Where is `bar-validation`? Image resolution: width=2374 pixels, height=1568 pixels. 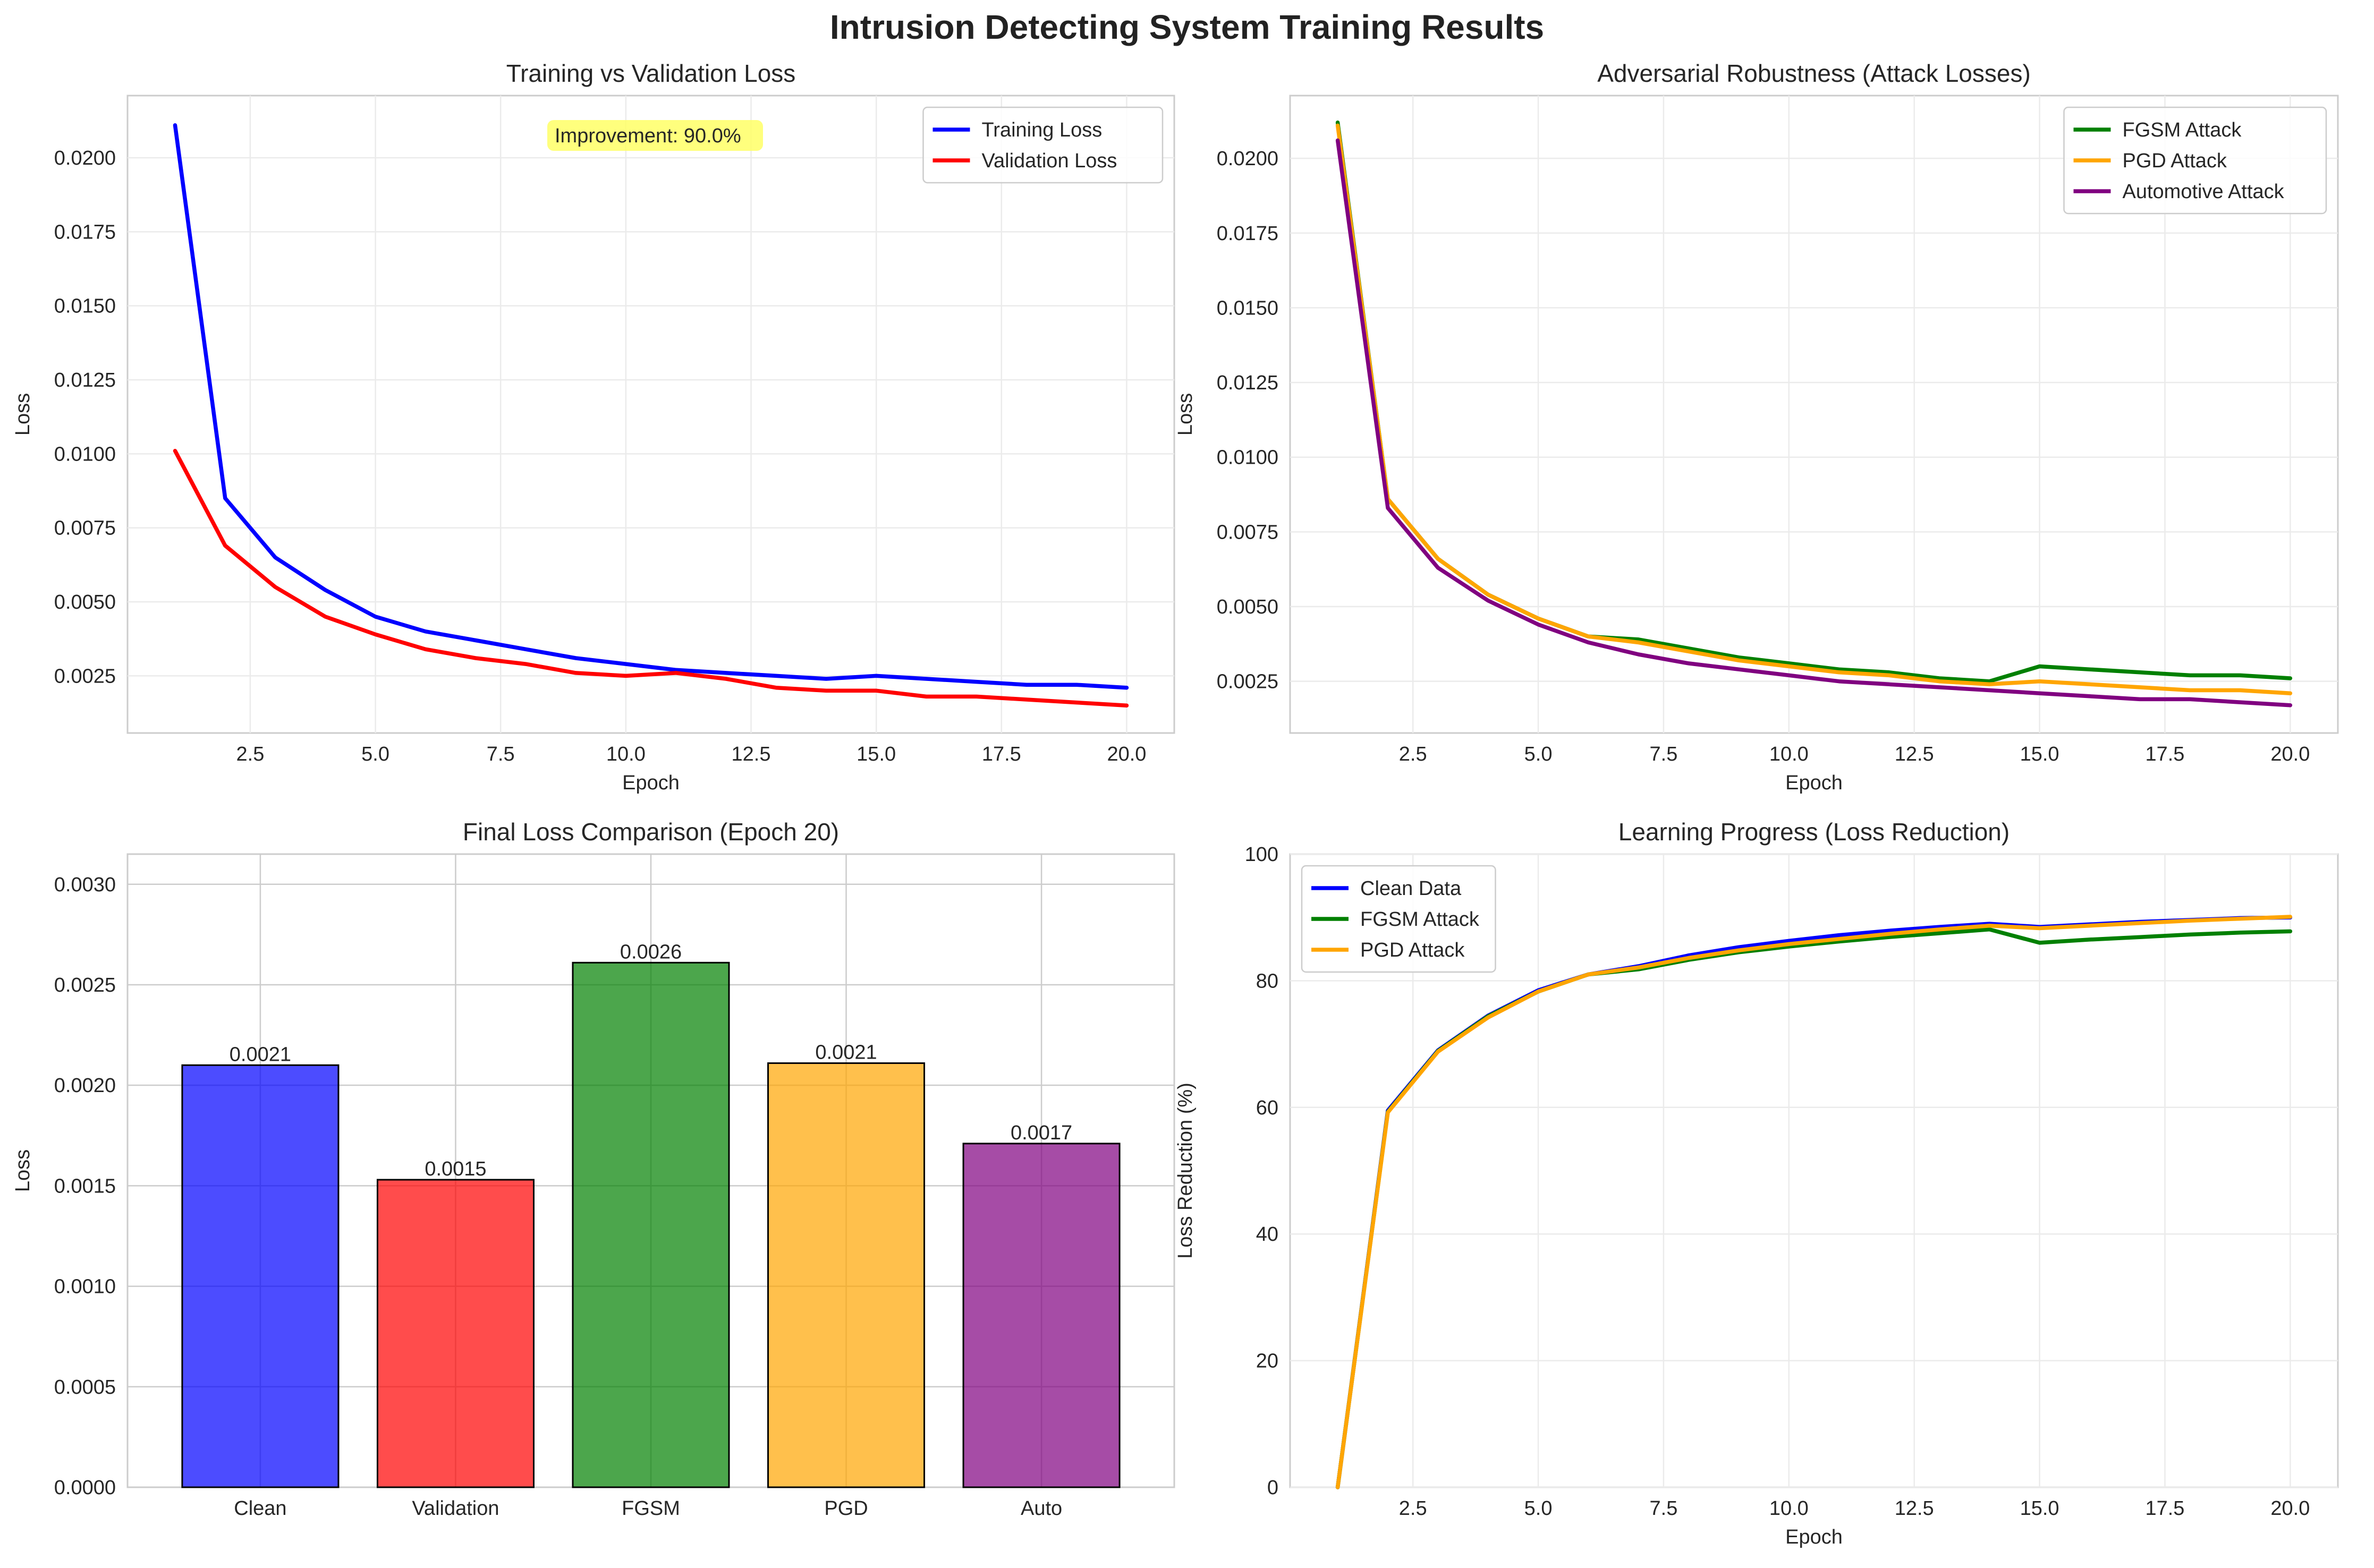
bar-validation is located at coordinates (455, 1333).